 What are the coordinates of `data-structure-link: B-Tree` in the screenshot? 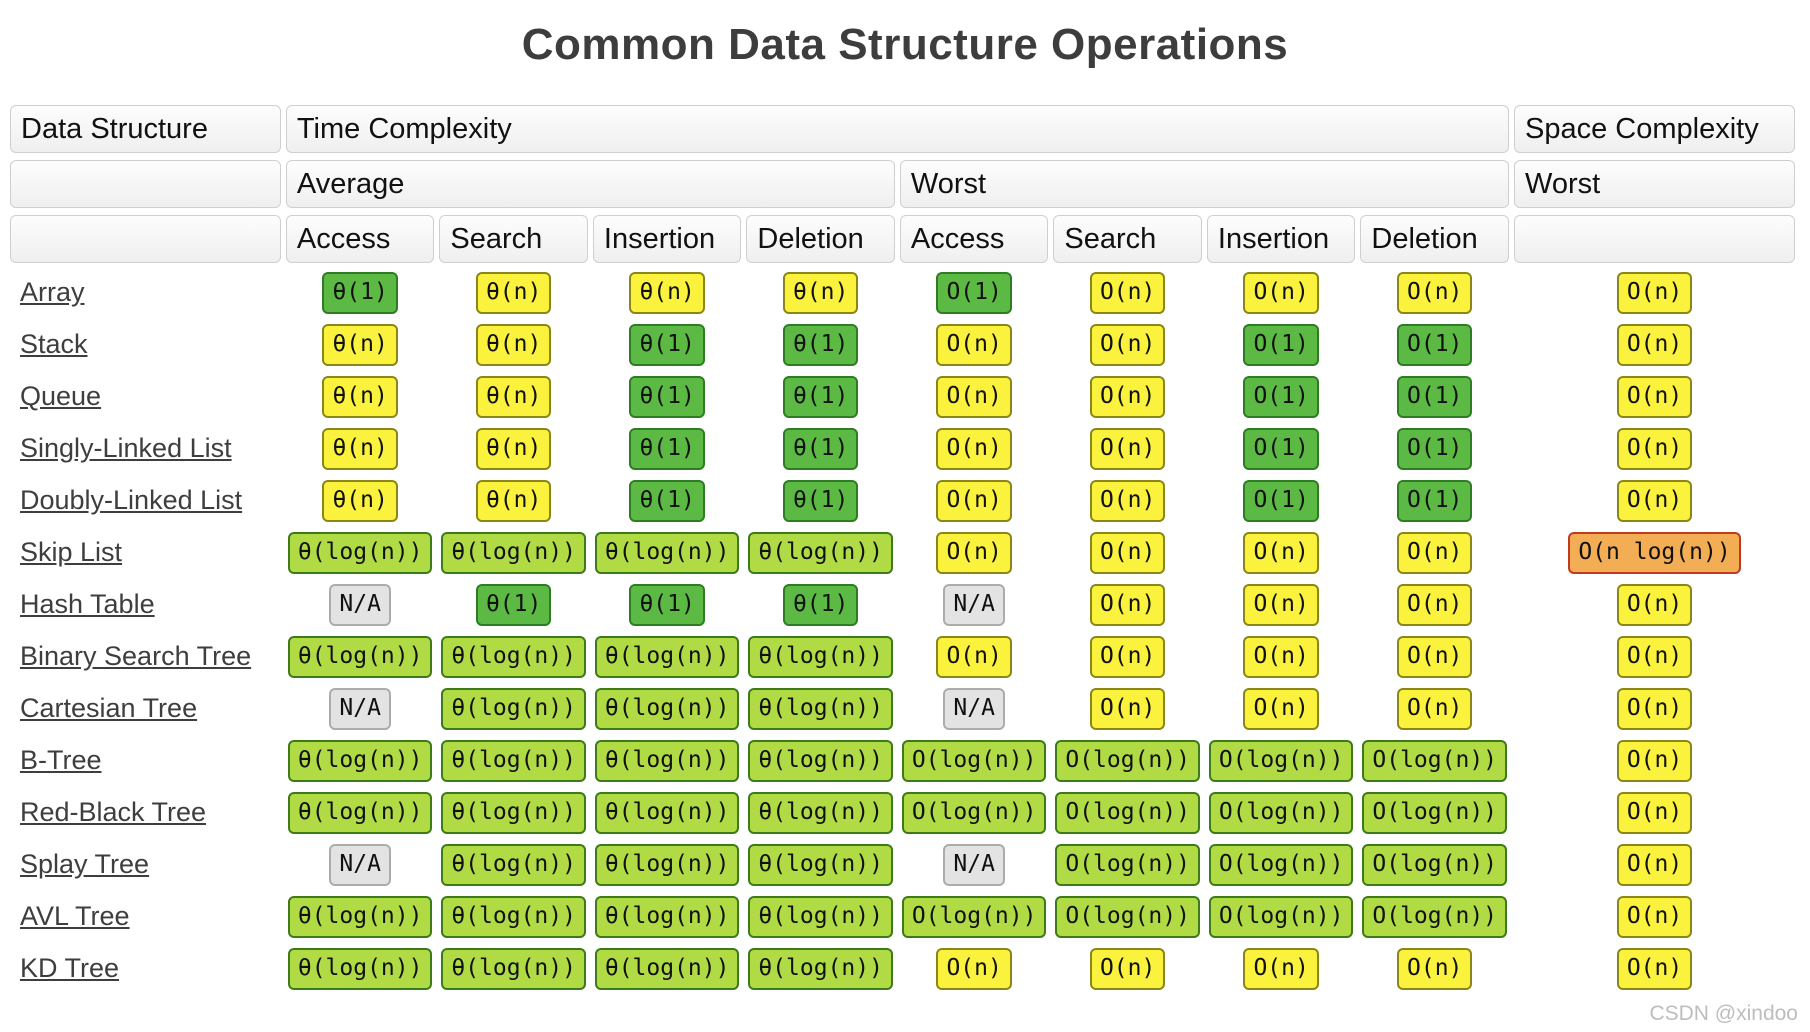 It's located at (61, 760).